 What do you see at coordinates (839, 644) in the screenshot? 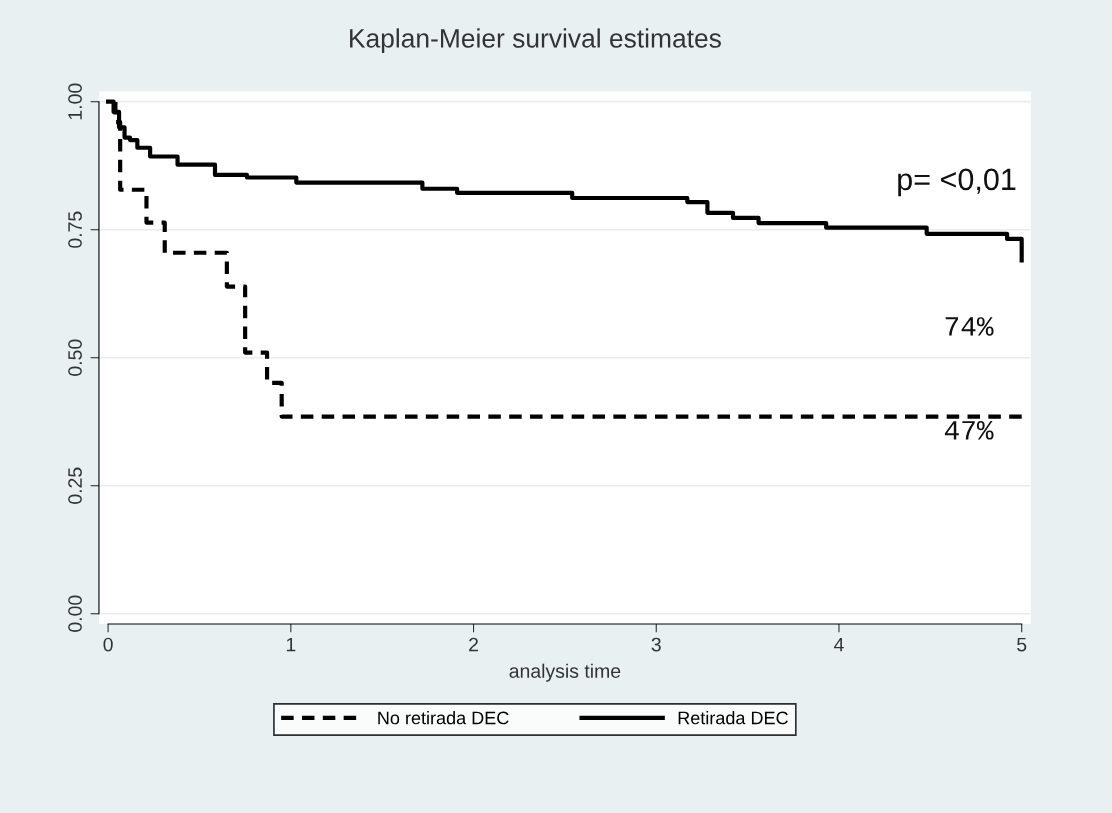
I see `x-tick-label: 4` at bounding box center [839, 644].